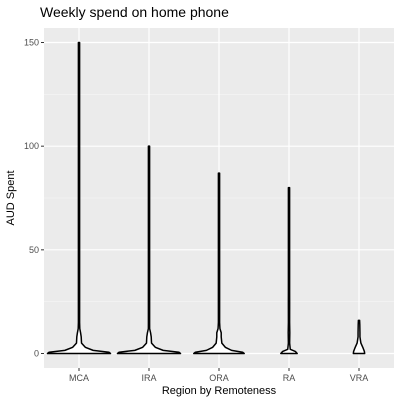  What do you see at coordinates (219, 263) in the screenshot?
I see `violin-ora` at bounding box center [219, 263].